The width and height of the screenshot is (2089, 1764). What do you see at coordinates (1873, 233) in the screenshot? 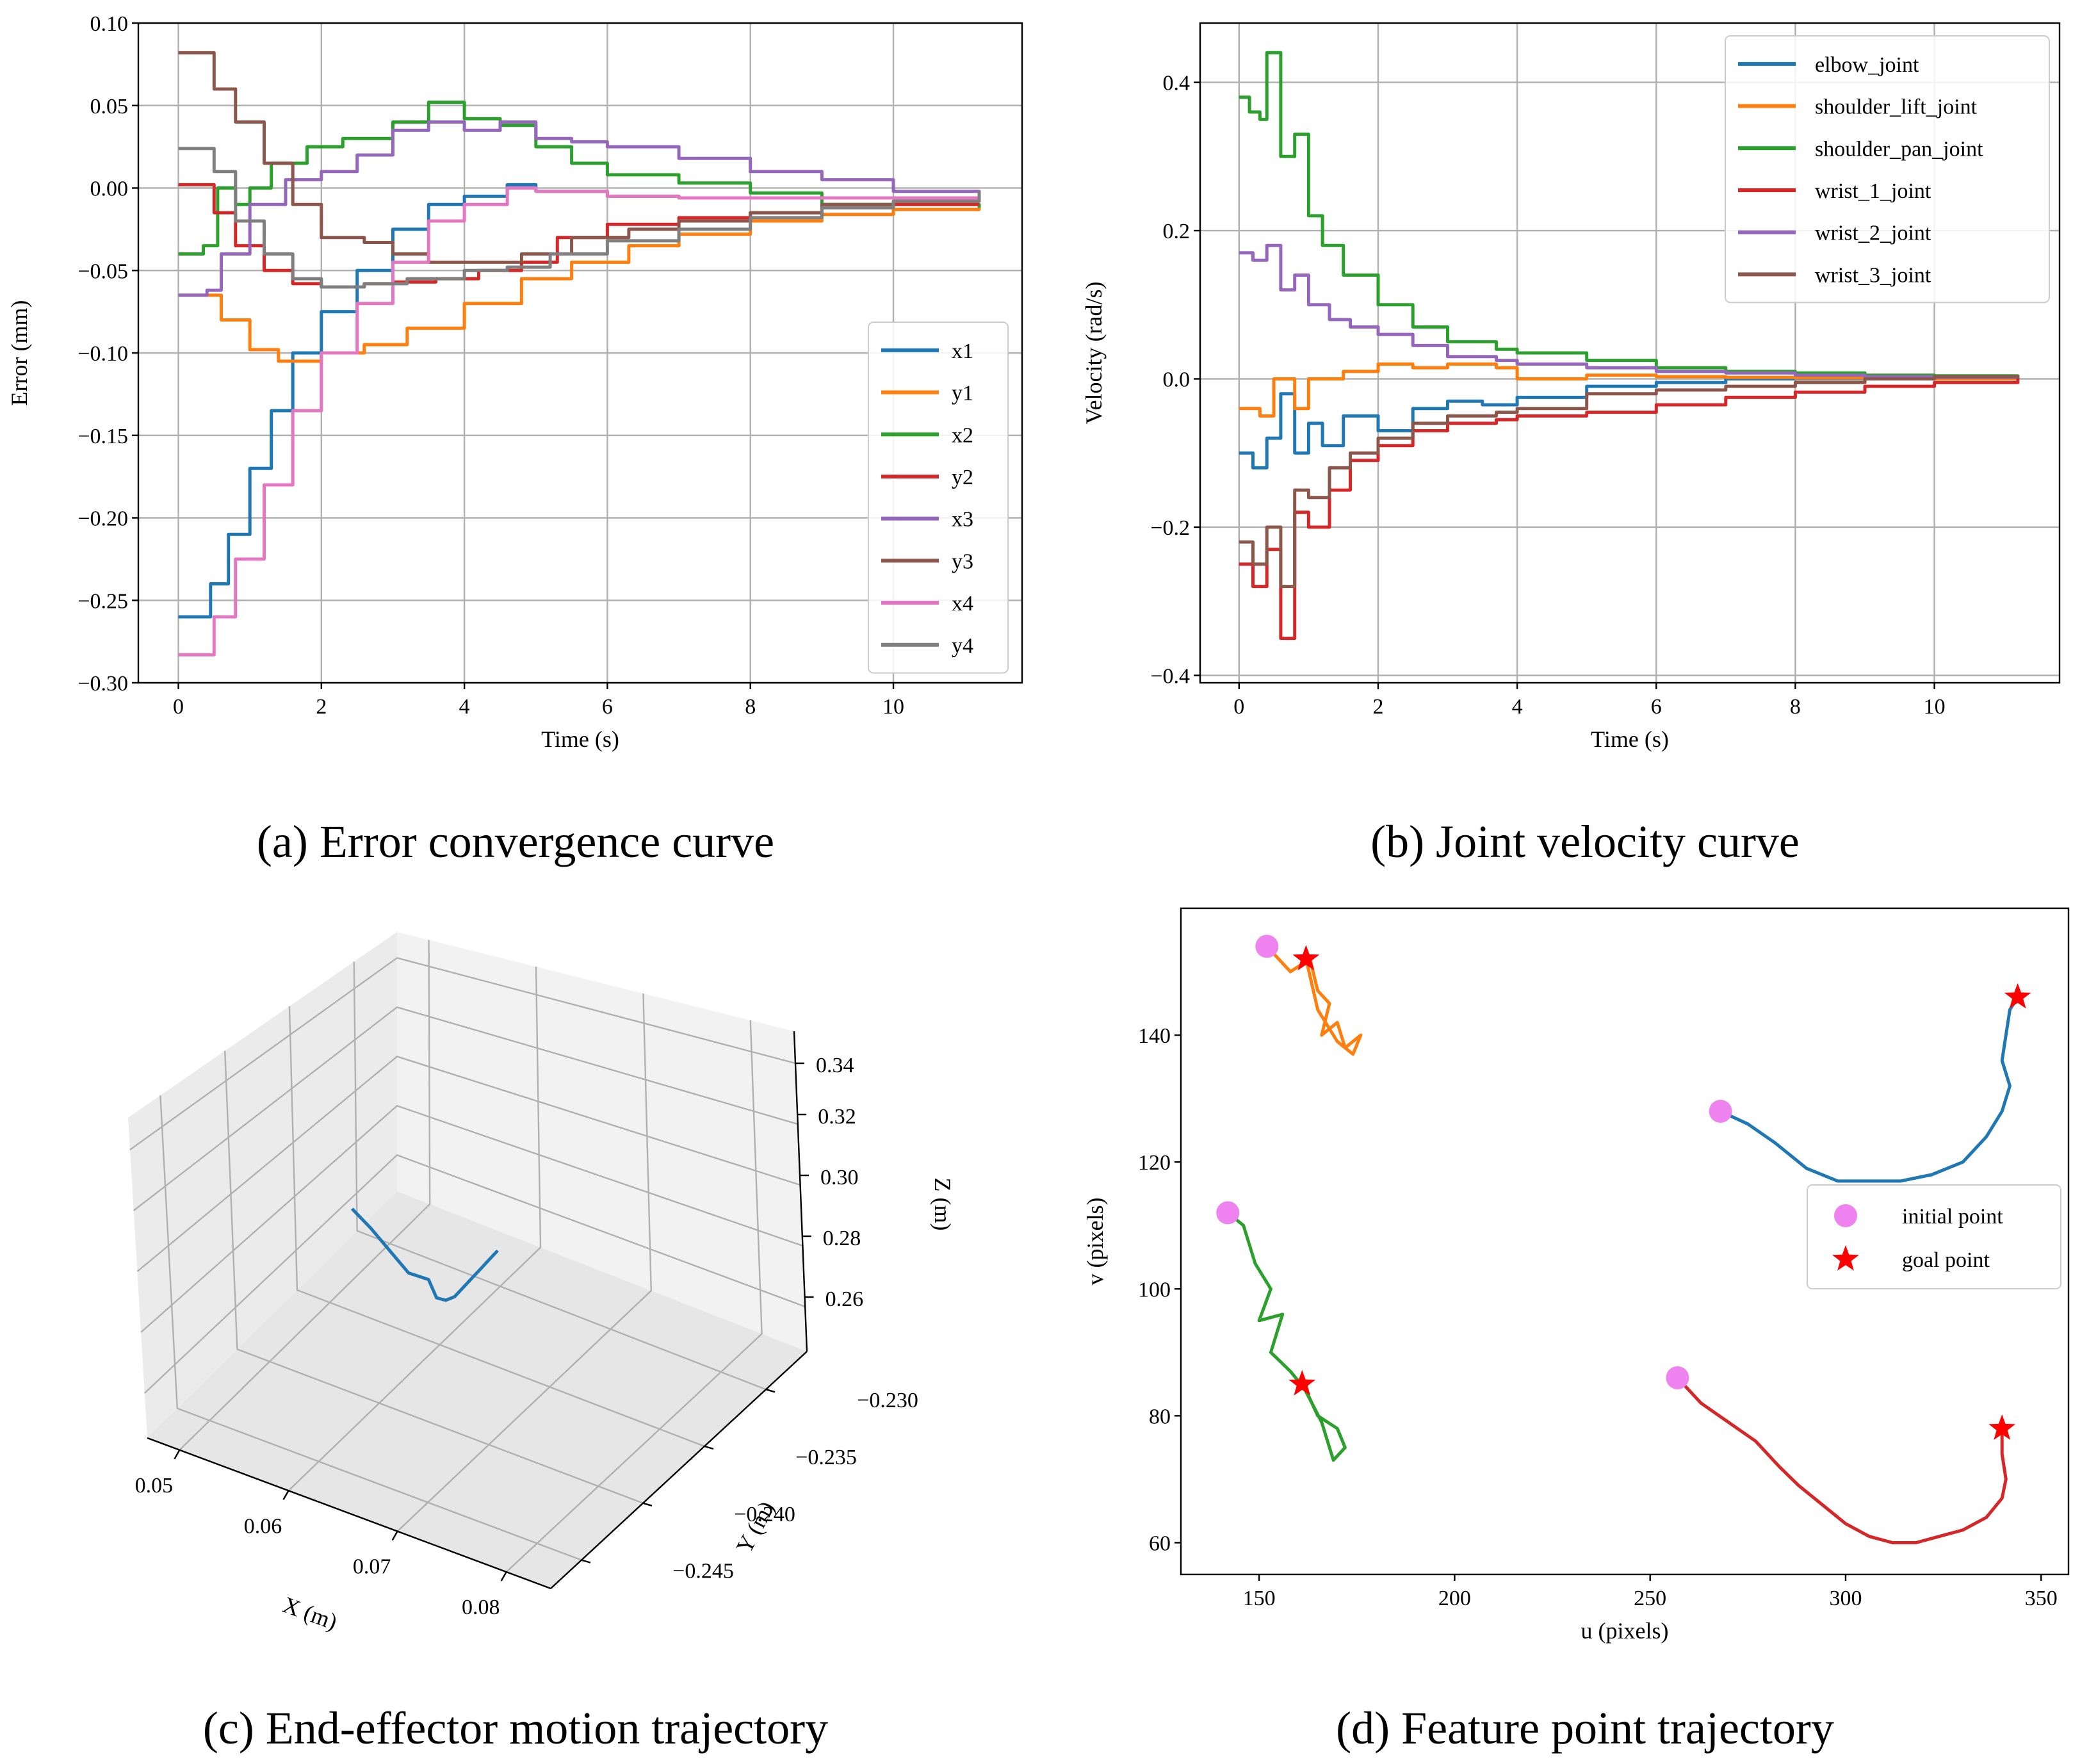
I see `legend-label-wrist_2_joint: wrist_2_joint` at bounding box center [1873, 233].